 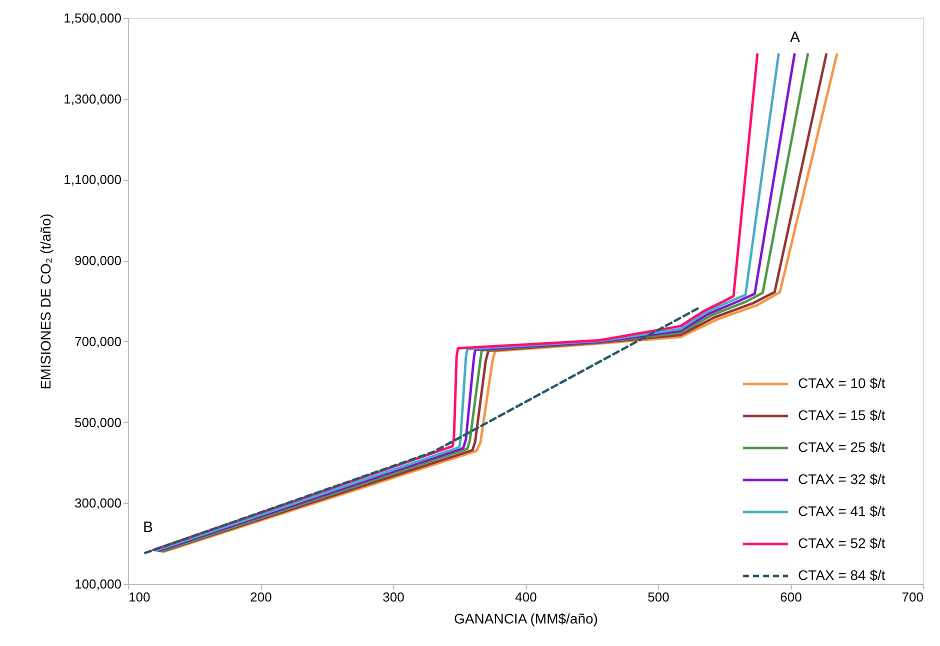 What do you see at coordinates (526, 597) in the screenshot?
I see `x-tick-label: 400` at bounding box center [526, 597].